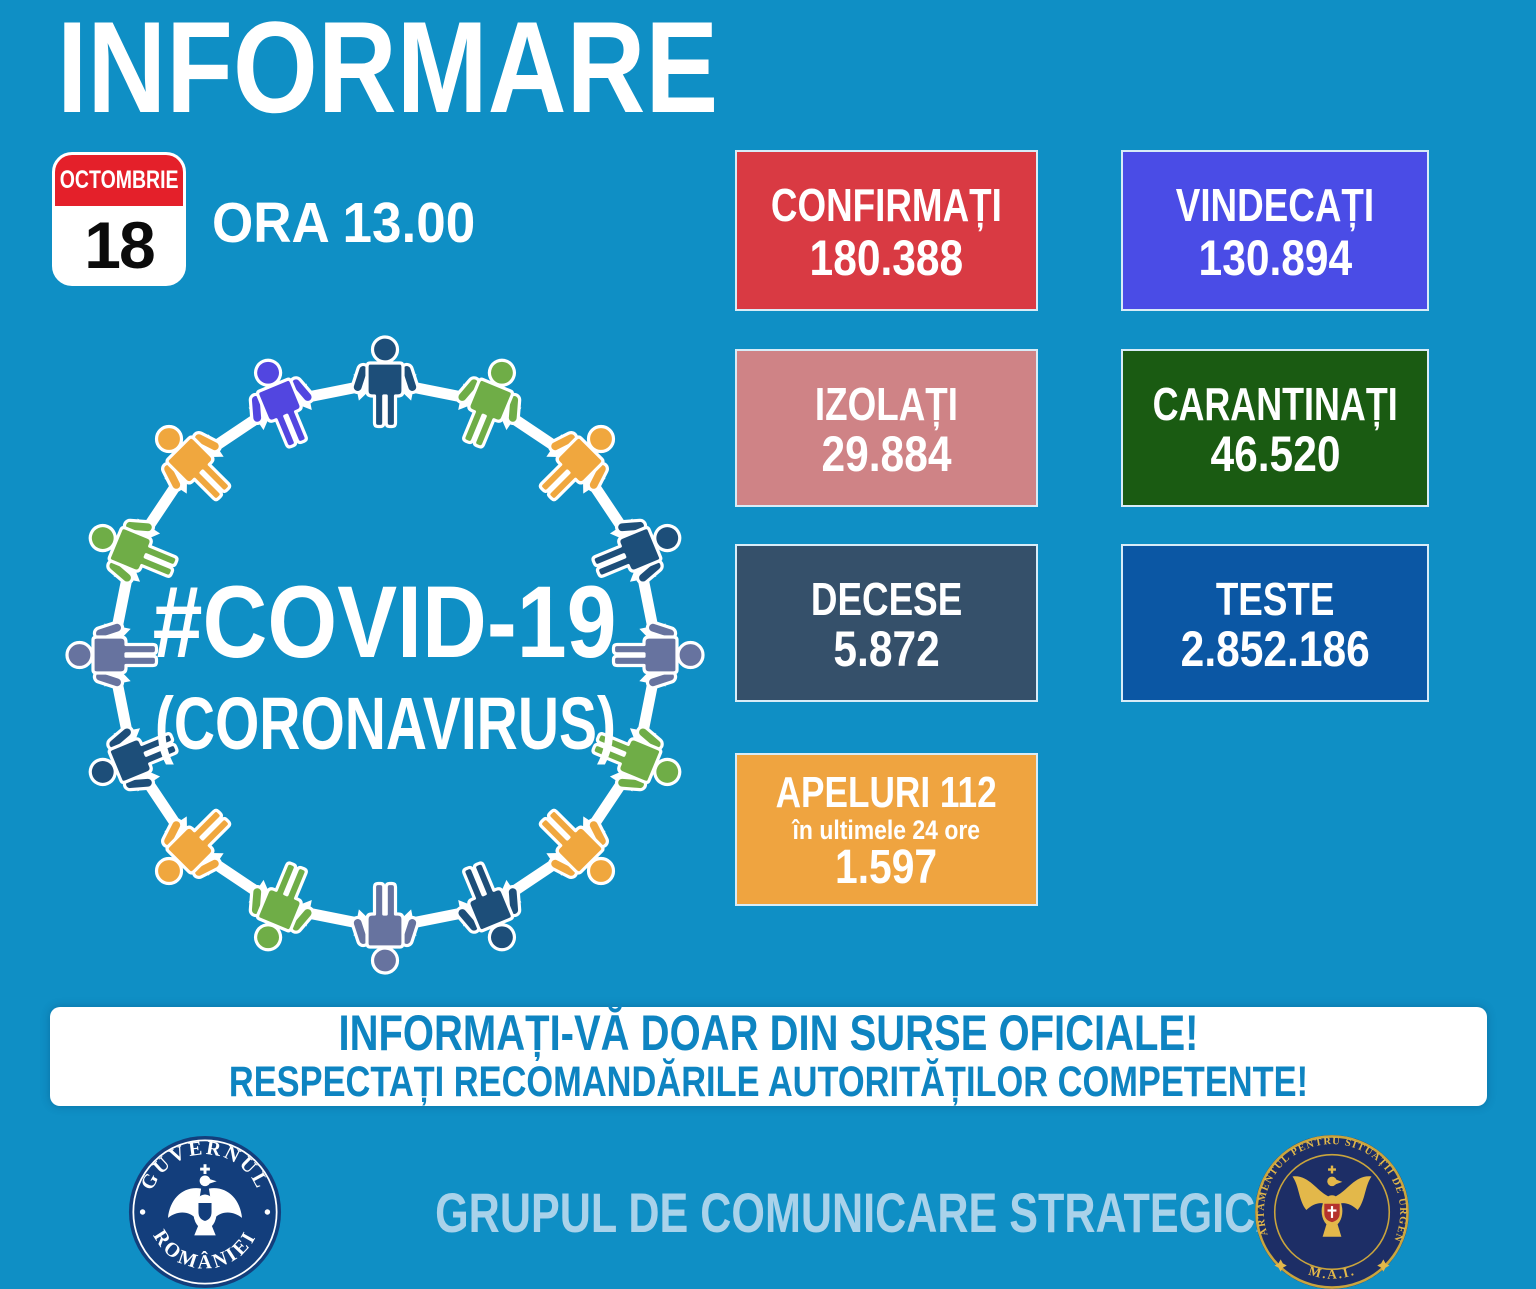 This screenshot has width=1536, height=1289. What do you see at coordinates (1275, 404) in the screenshot?
I see `stat-label: CARANTINAȚI` at bounding box center [1275, 404].